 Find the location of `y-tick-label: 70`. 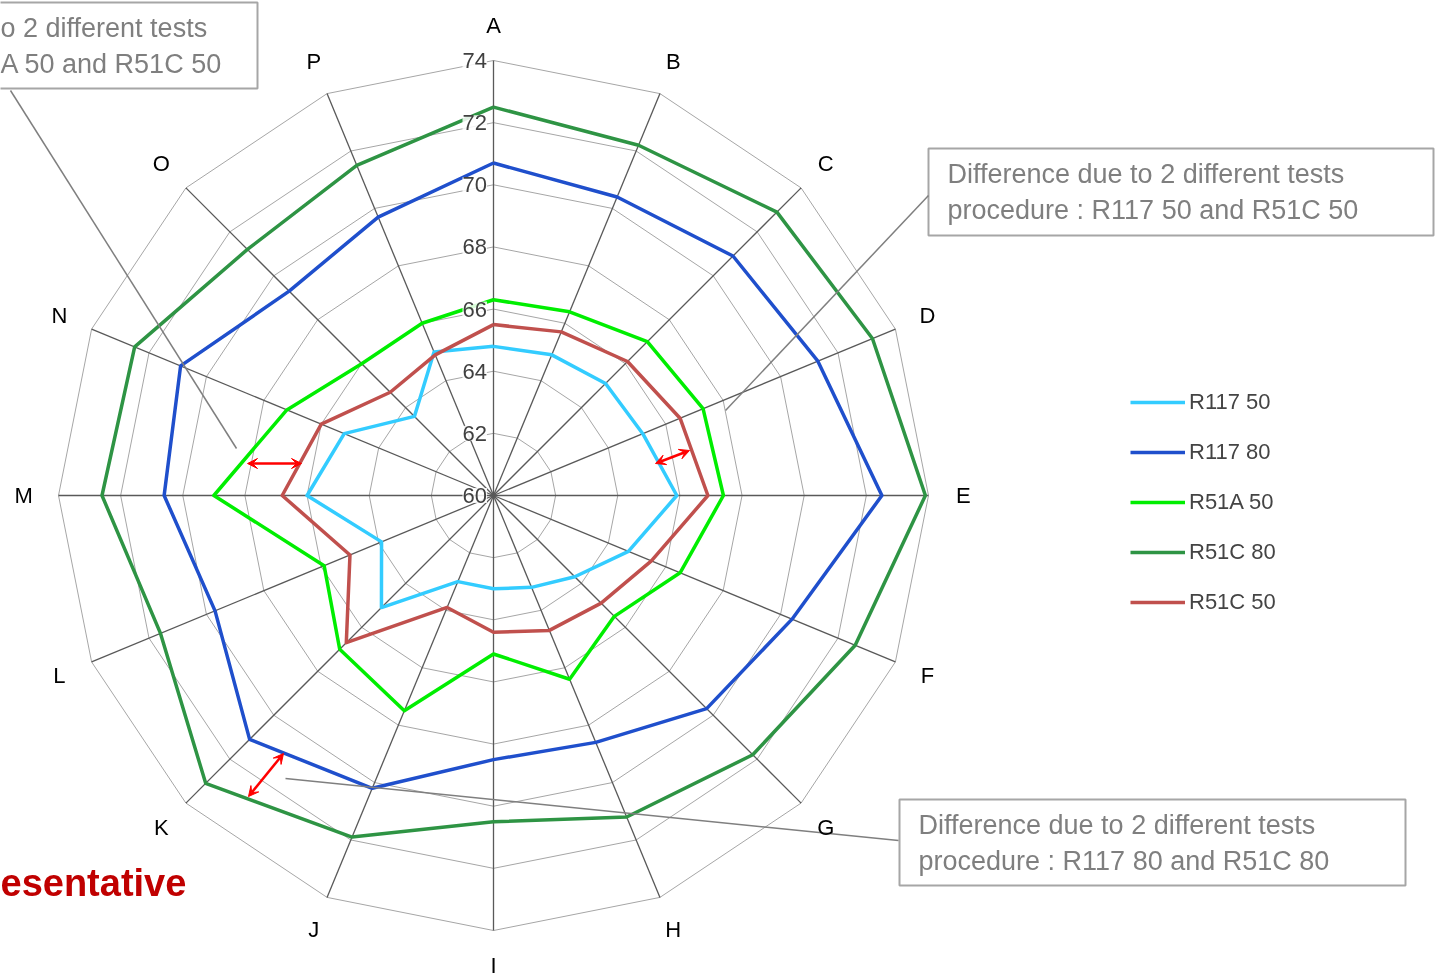

y-tick-label: 70 is located at coordinates (474, 185).